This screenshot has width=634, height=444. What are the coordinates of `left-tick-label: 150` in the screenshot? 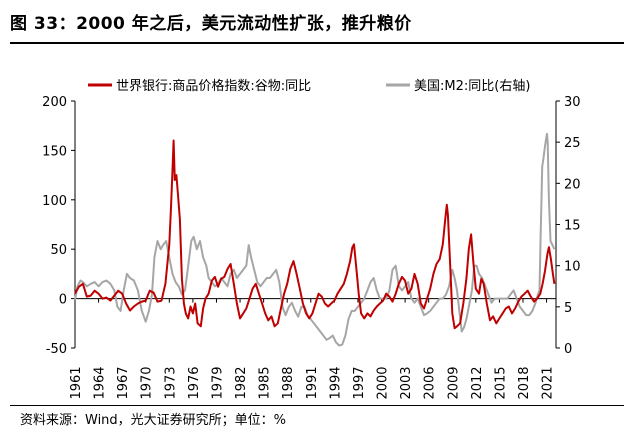 It's located at (54, 151).